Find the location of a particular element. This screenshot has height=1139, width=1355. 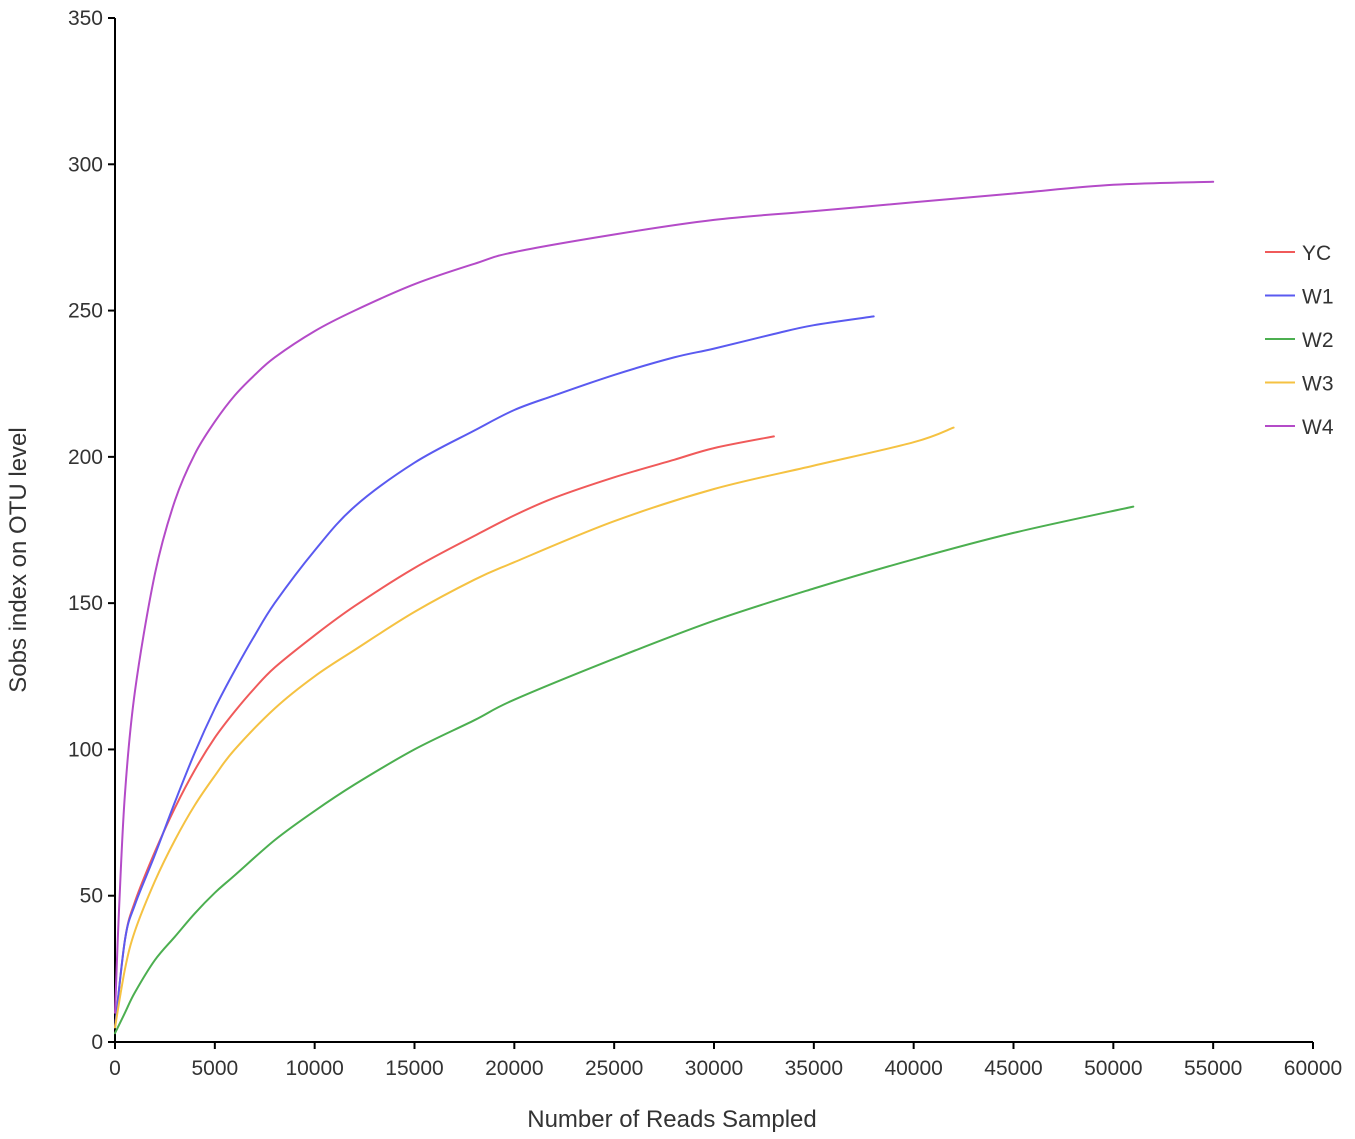

y-tick-label: 300 is located at coordinates (85, 164).